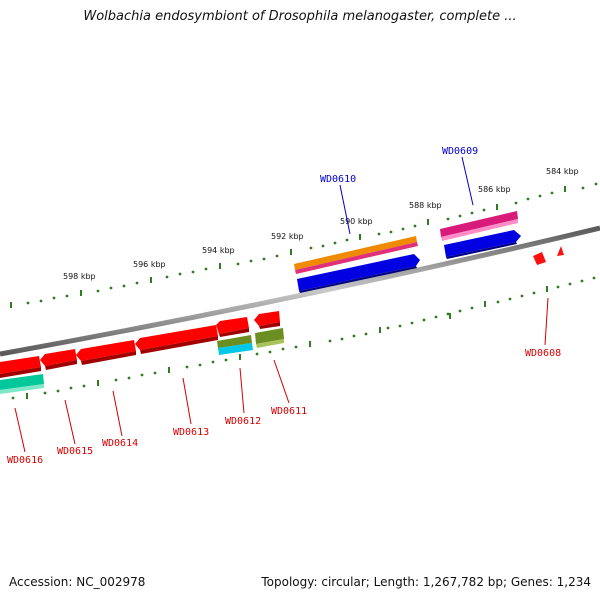 The height and width of the screenshot is (600, 600). Describe the element at coordinates (269, 338) in the screenshot. I see `gene-feature-wd0611b` at that location.